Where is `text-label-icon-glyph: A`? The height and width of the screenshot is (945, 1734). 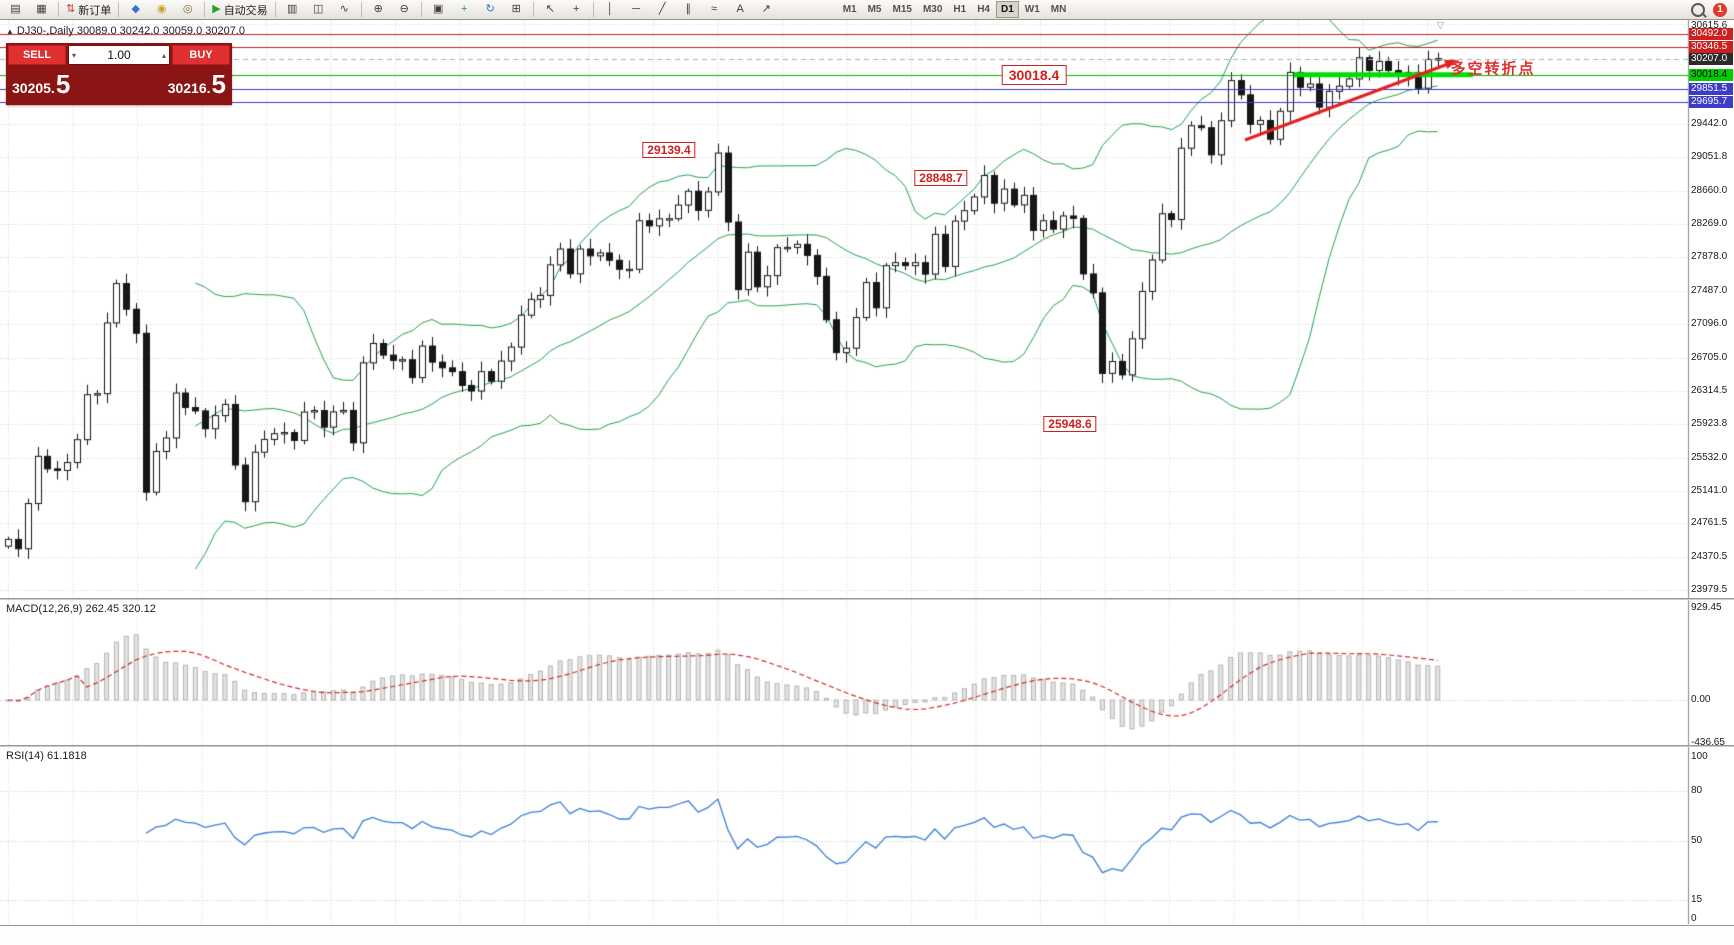
text-label-icon-glyph: A is located at coordinates (740, 9).